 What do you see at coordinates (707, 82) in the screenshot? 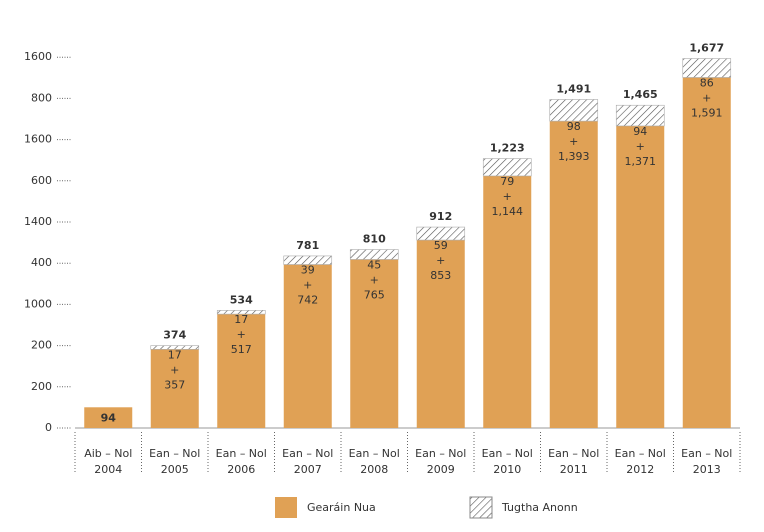
I see `segment-label: 86` at bounding box center [707, 82].